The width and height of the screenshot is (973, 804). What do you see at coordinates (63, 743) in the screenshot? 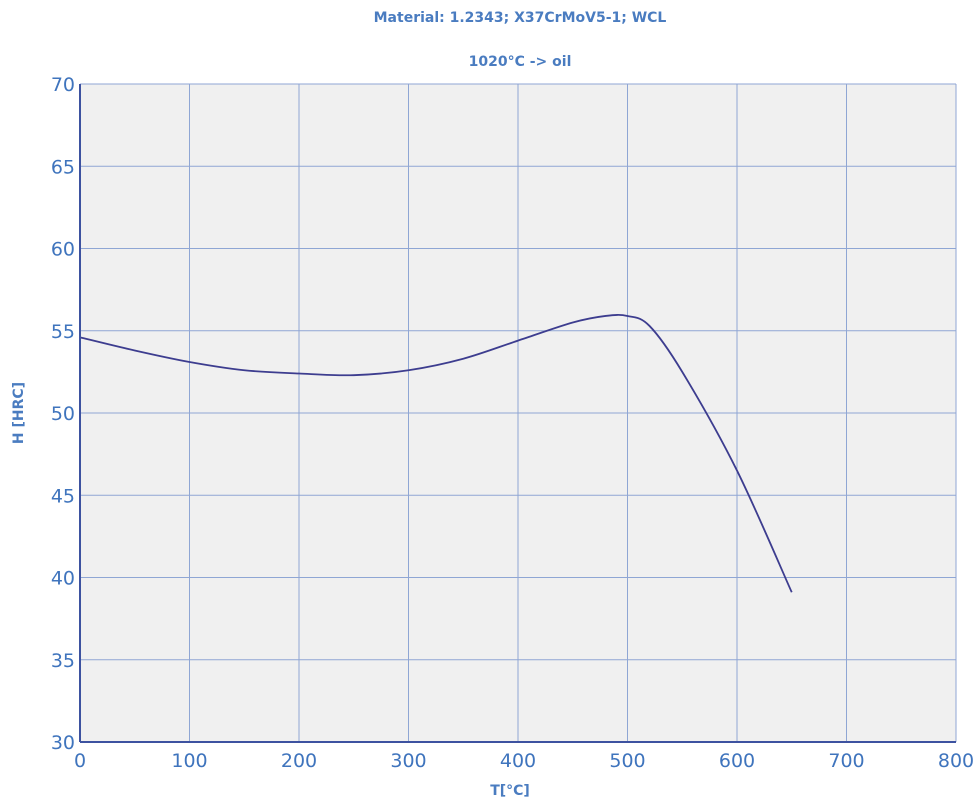
I see `y-tick-label: 30` at bounding box center [63, 743].